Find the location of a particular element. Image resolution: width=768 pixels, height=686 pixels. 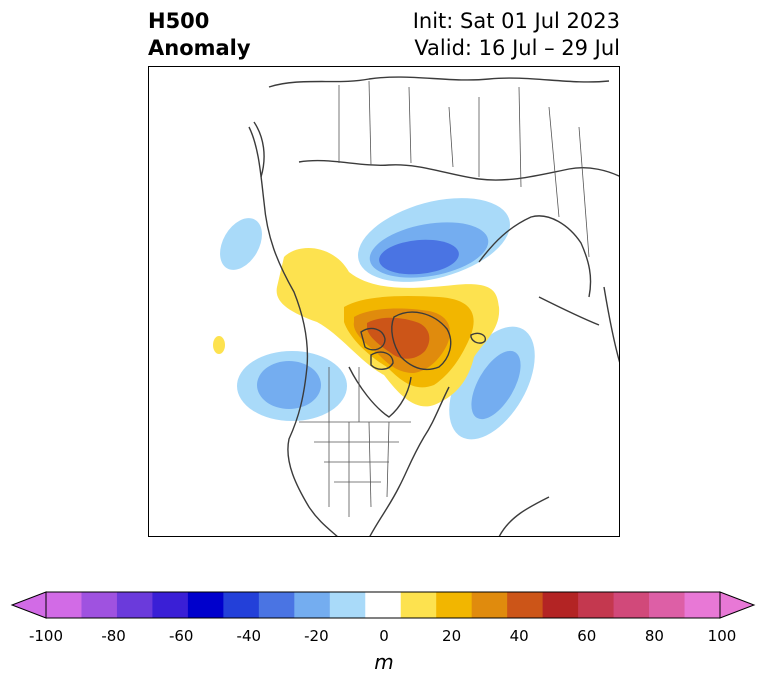

colorbar-unit-label: m is located at coordinates (384, 662).